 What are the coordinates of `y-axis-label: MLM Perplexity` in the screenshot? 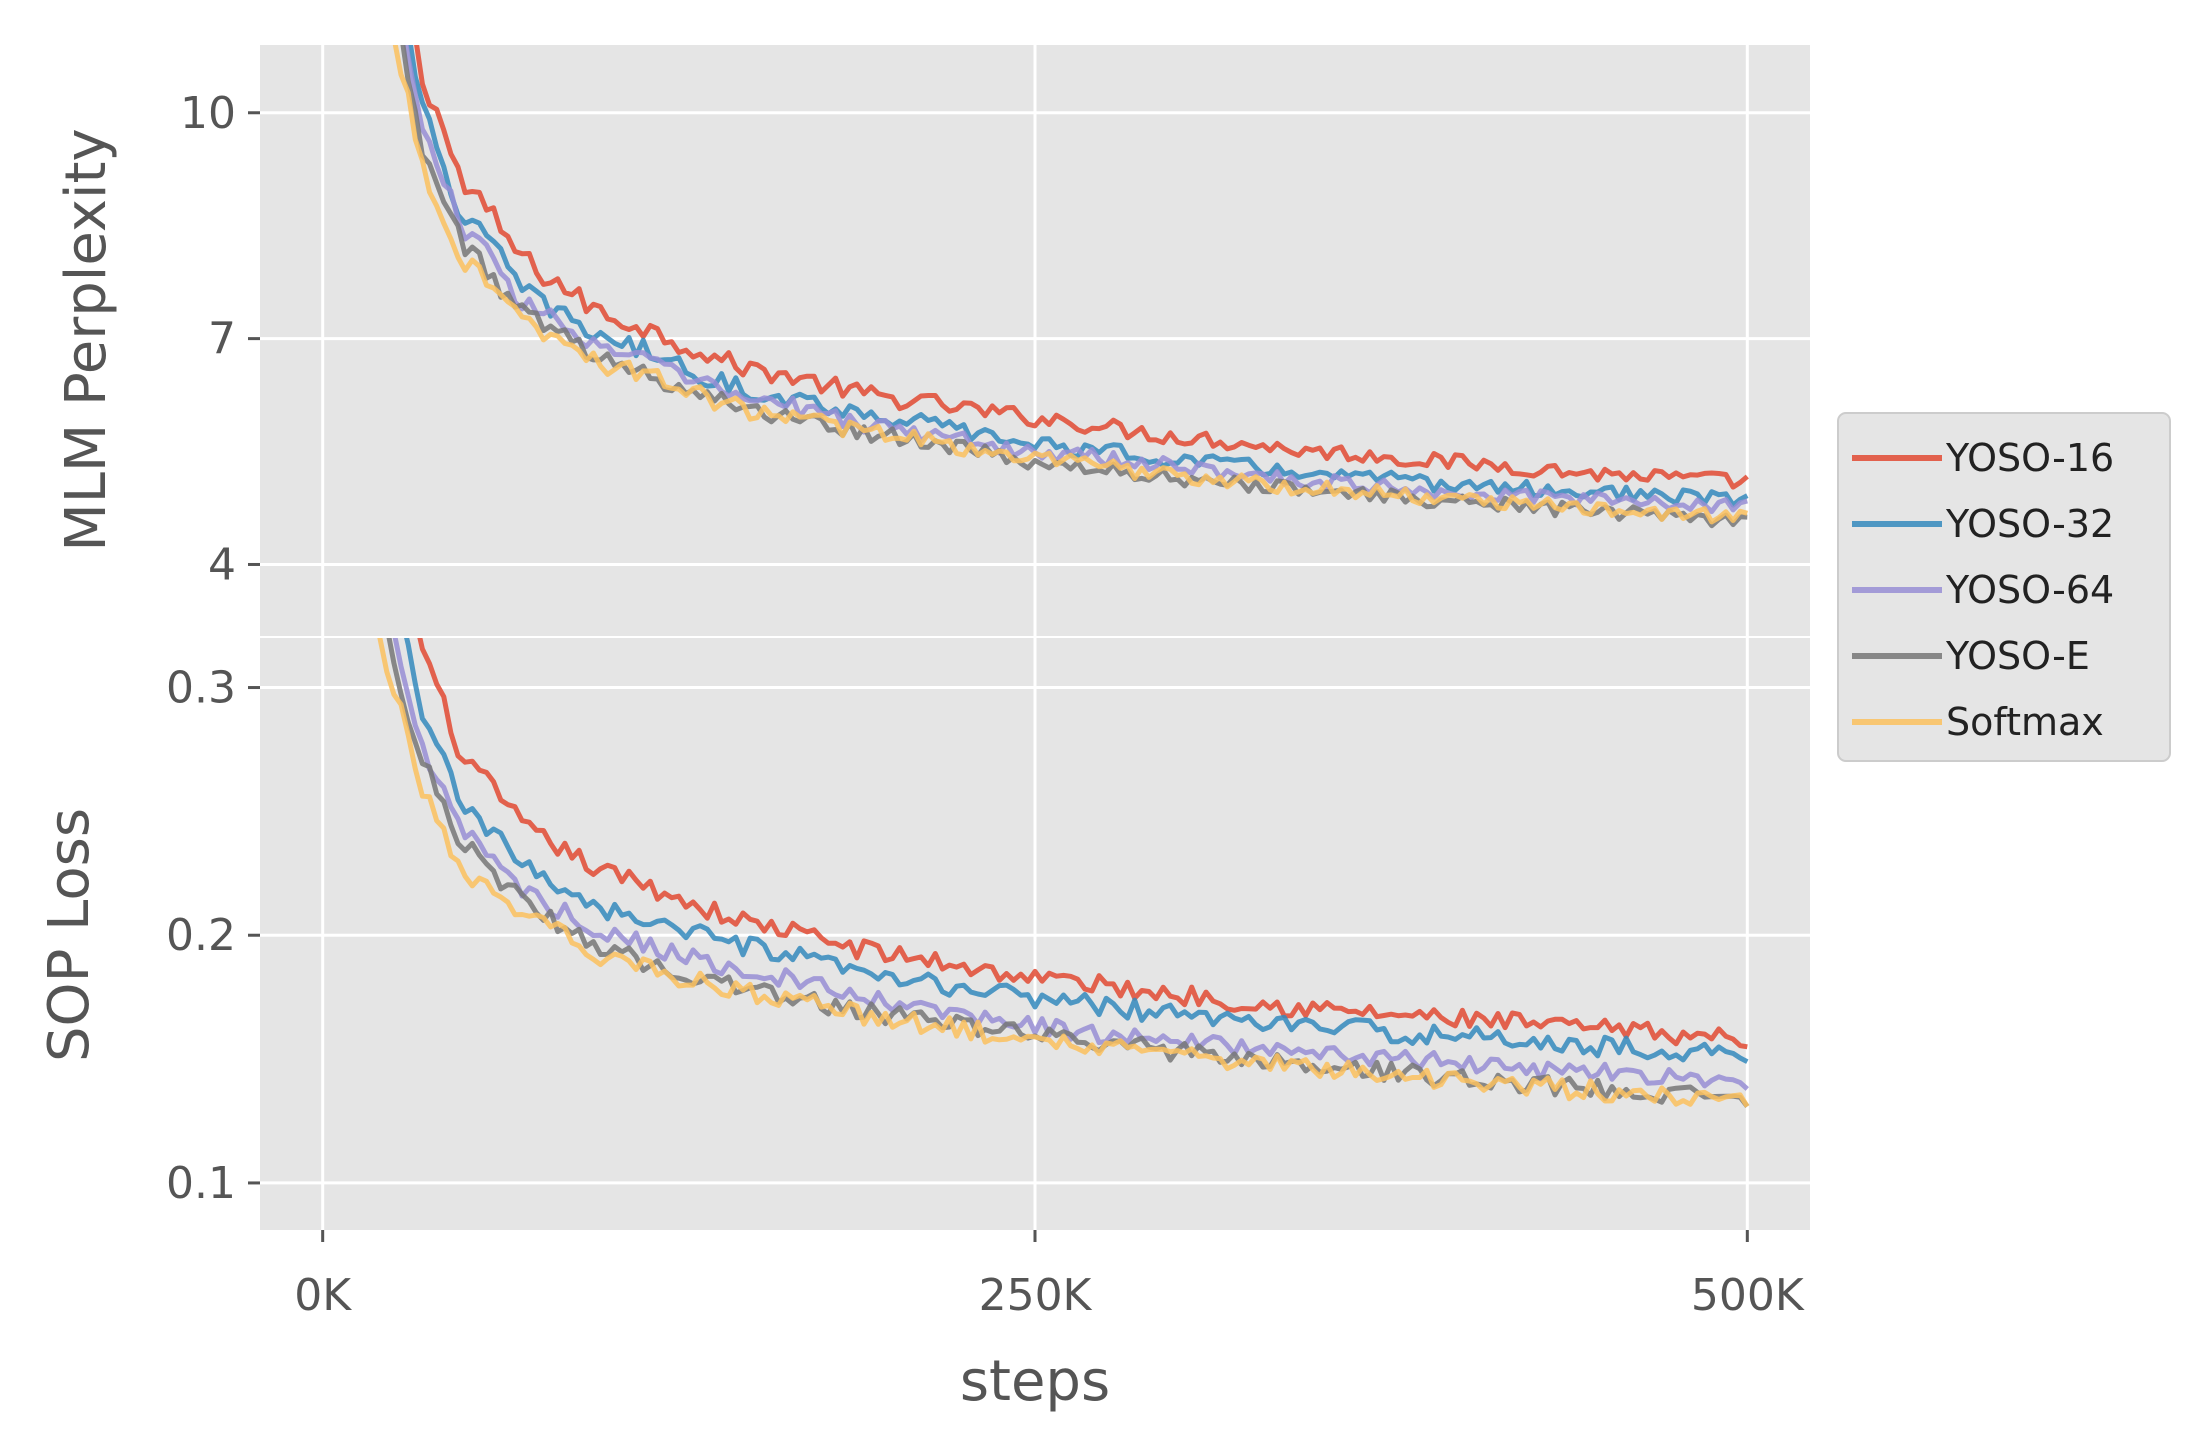 It's located at (86, 339).